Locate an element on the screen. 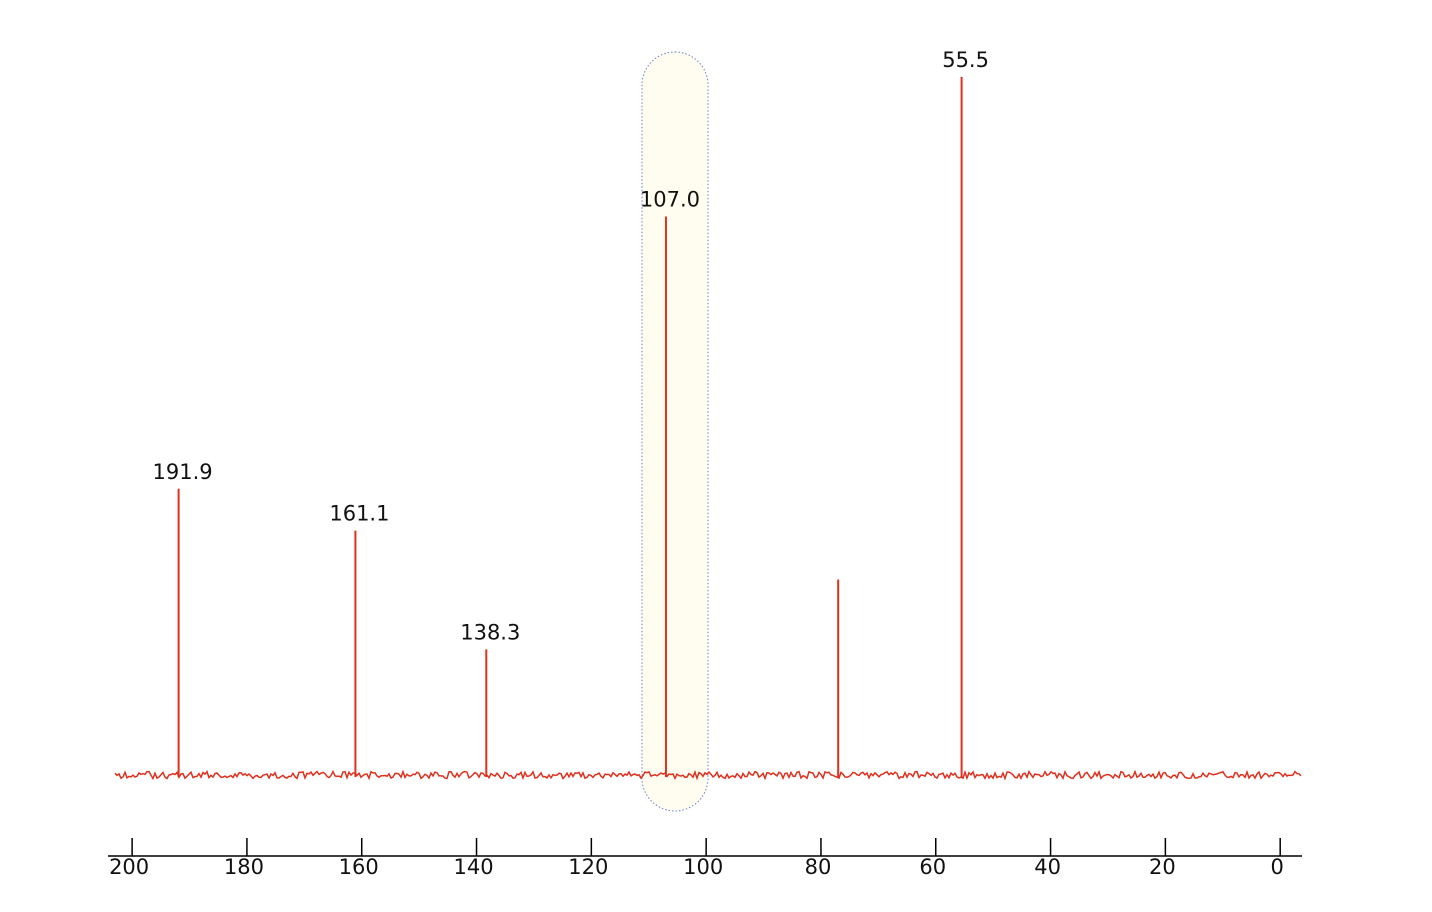 The height and width of the screenshot is (912, 1432). x-tick-label: 140 is located at coordinates (473, 867).